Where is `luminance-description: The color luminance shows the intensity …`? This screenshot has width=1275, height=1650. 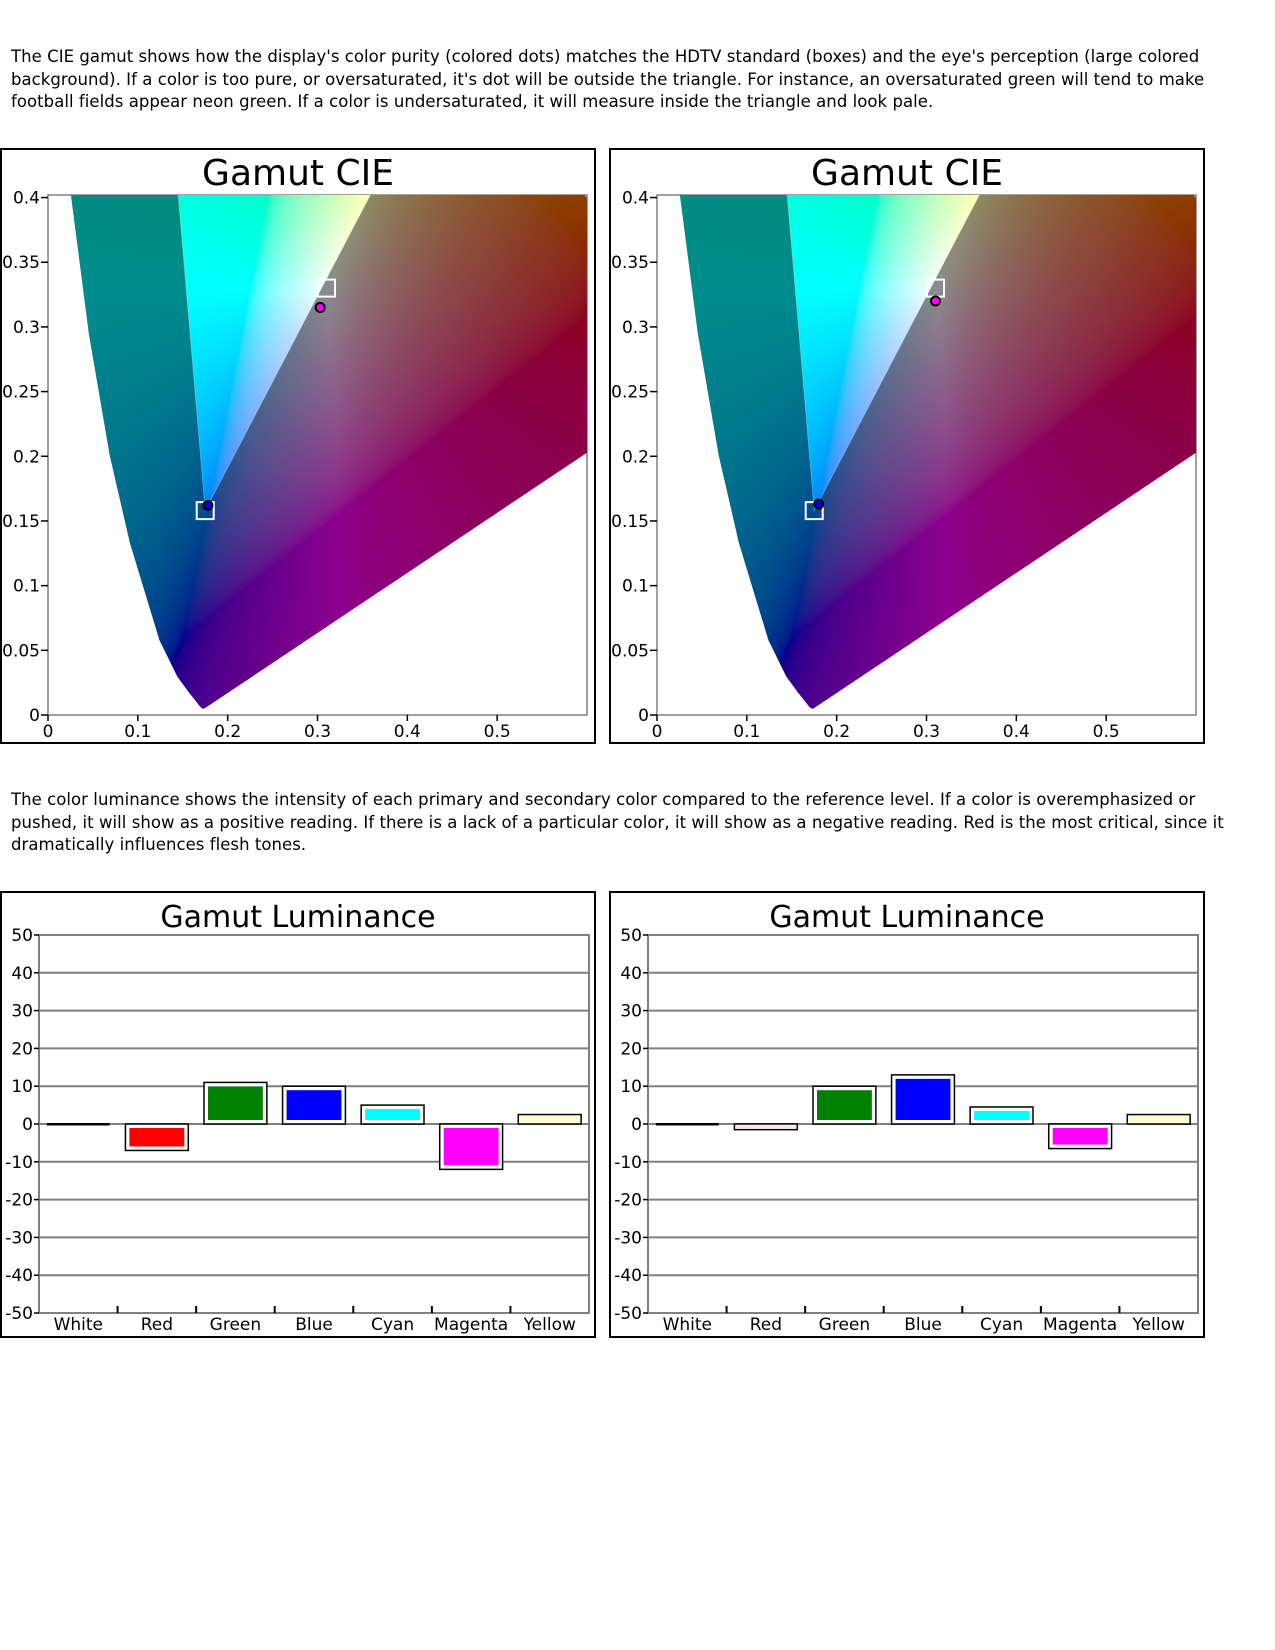 luminance-description: The color luminance shows the intensity … is located at coordinates (617, 822).